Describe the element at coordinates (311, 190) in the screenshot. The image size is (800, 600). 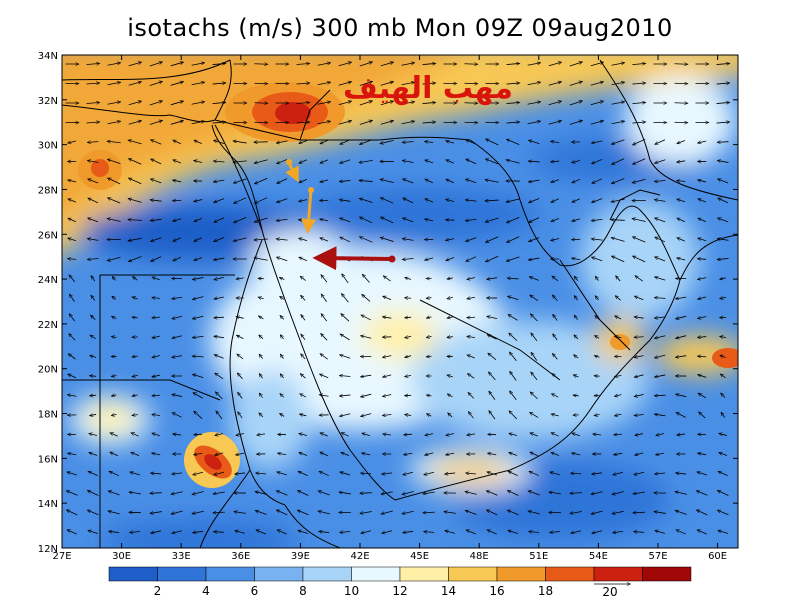
I see `orange-arrow-lower-tail` at that location.